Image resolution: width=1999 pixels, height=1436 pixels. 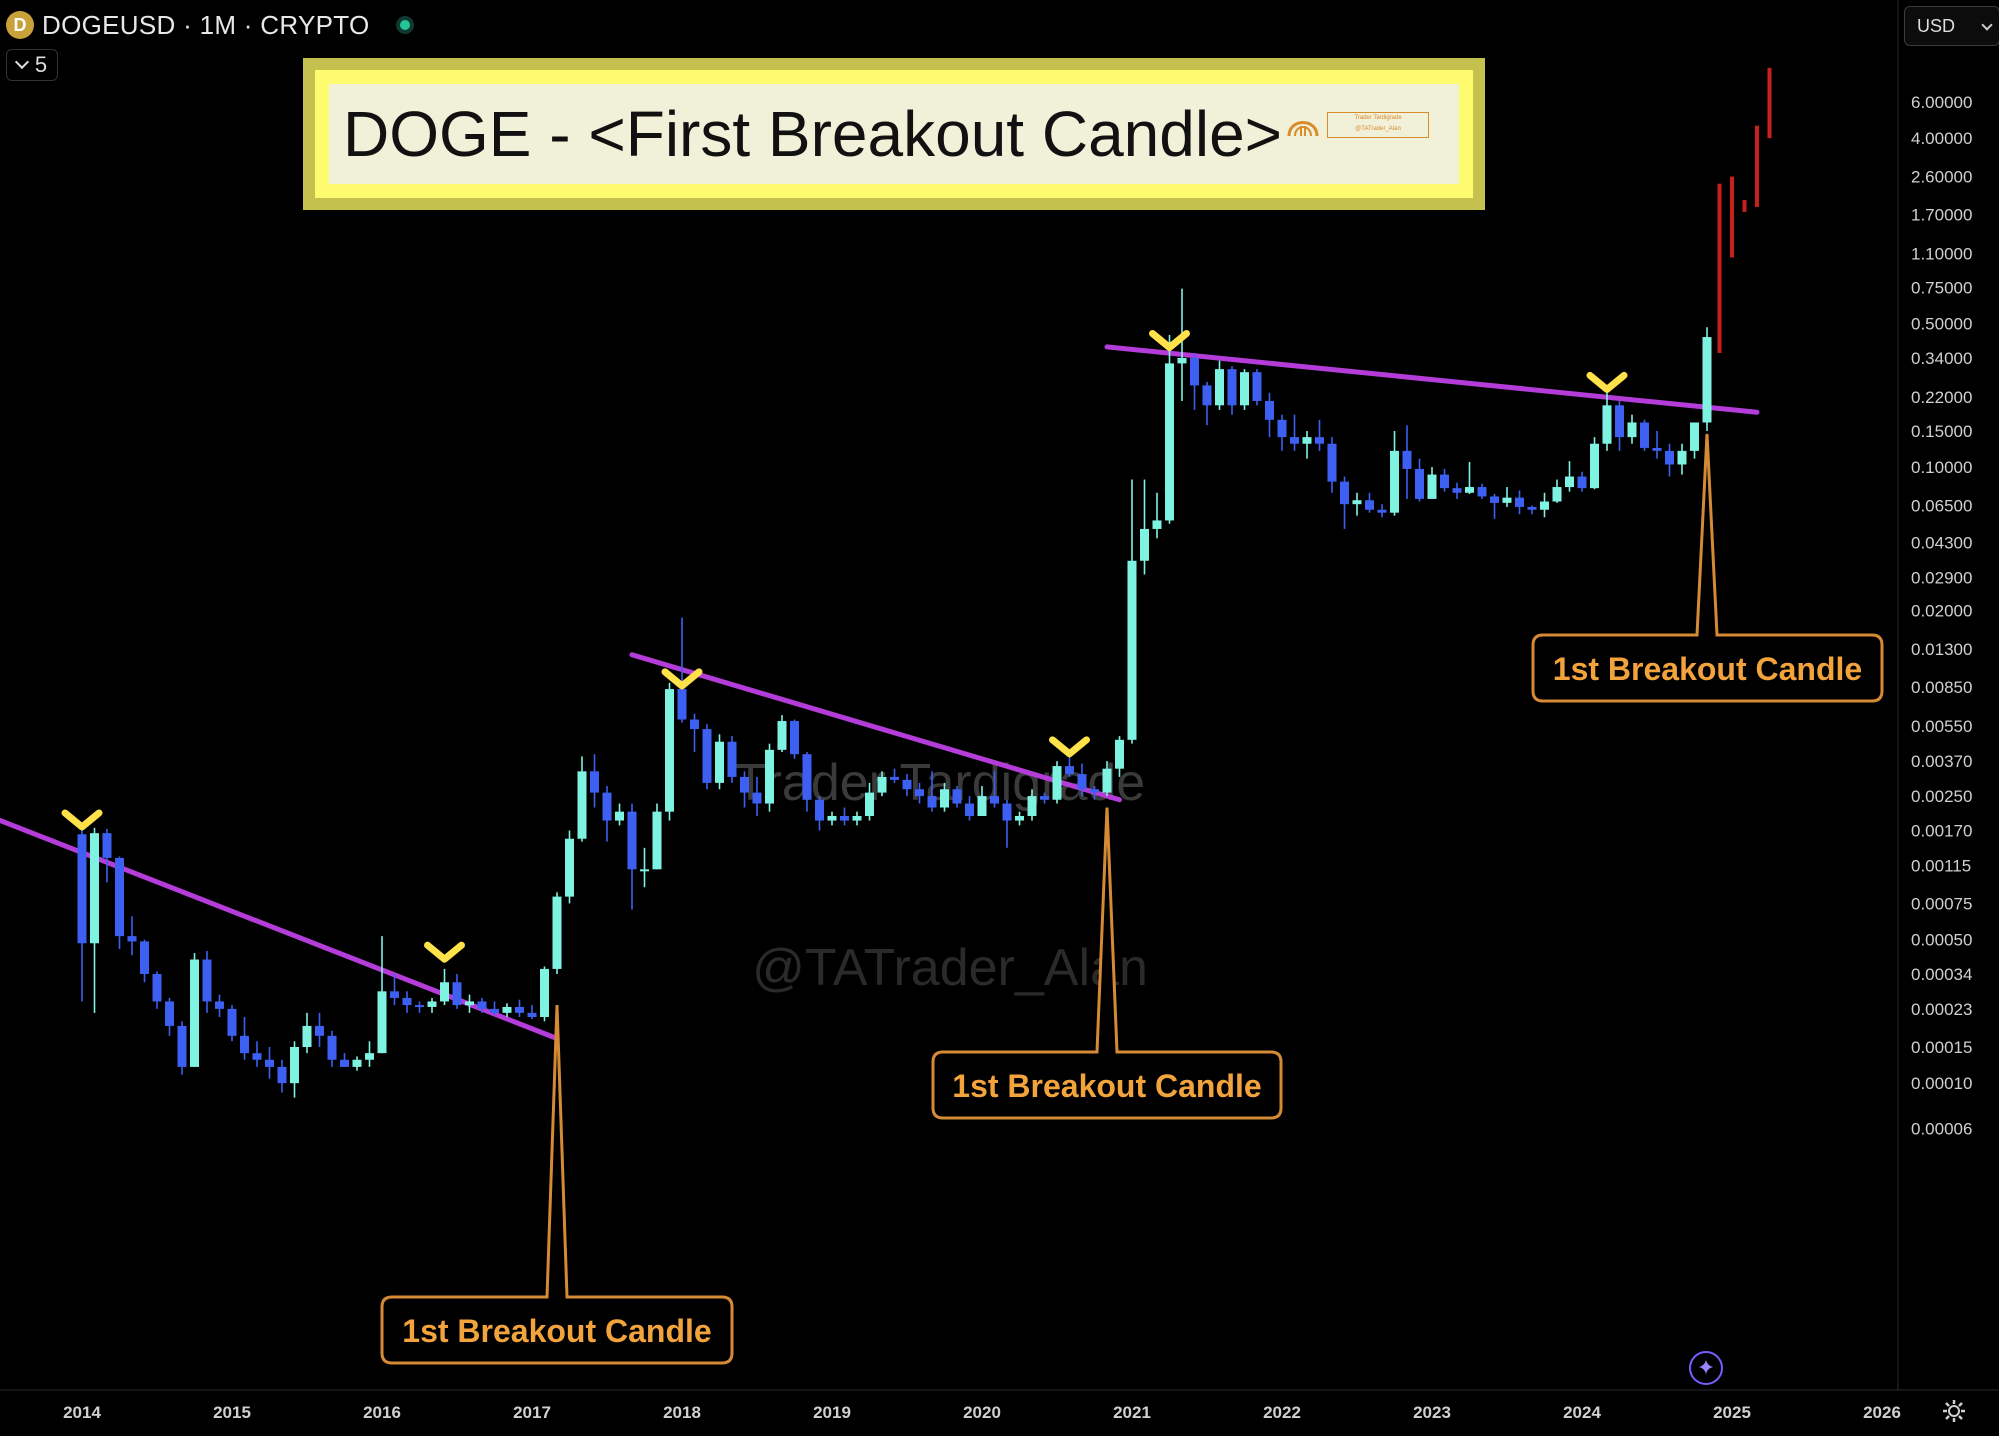 What do you see at coordinates (1941, 974) in the screenshot?
I see `y-tick-label: 0.00034` at bounding box center [1941, 974].